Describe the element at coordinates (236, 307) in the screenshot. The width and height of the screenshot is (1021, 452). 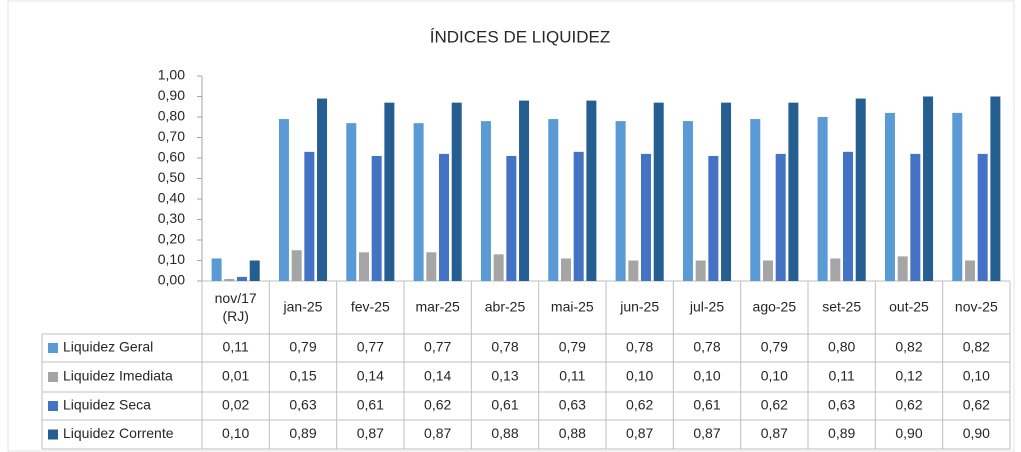
I see `x-tick-label: nov/17 (RJ)` at that location.